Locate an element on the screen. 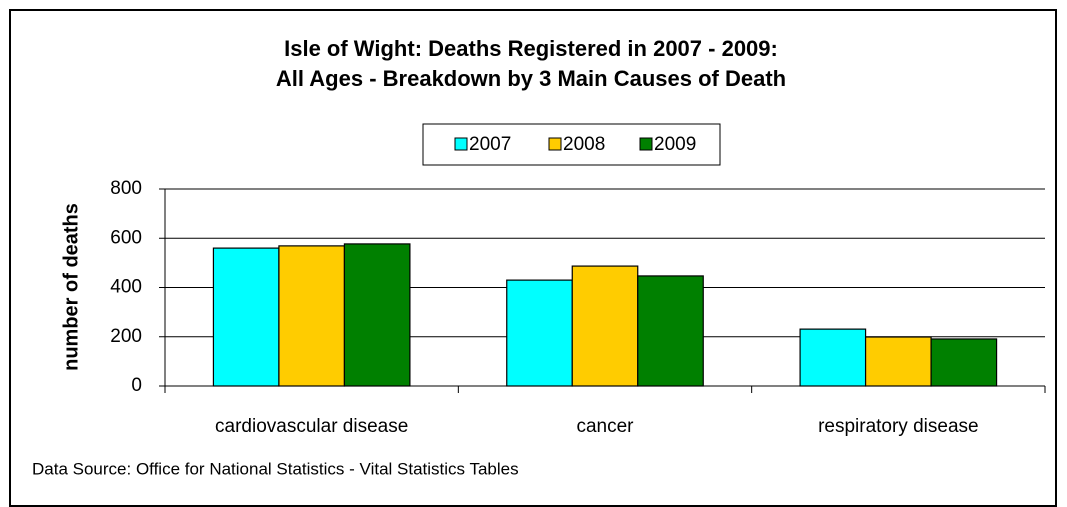 This screenshot has width=1067, height=507. y-axis-label: number of deaths is located at coordinates (71, 287).